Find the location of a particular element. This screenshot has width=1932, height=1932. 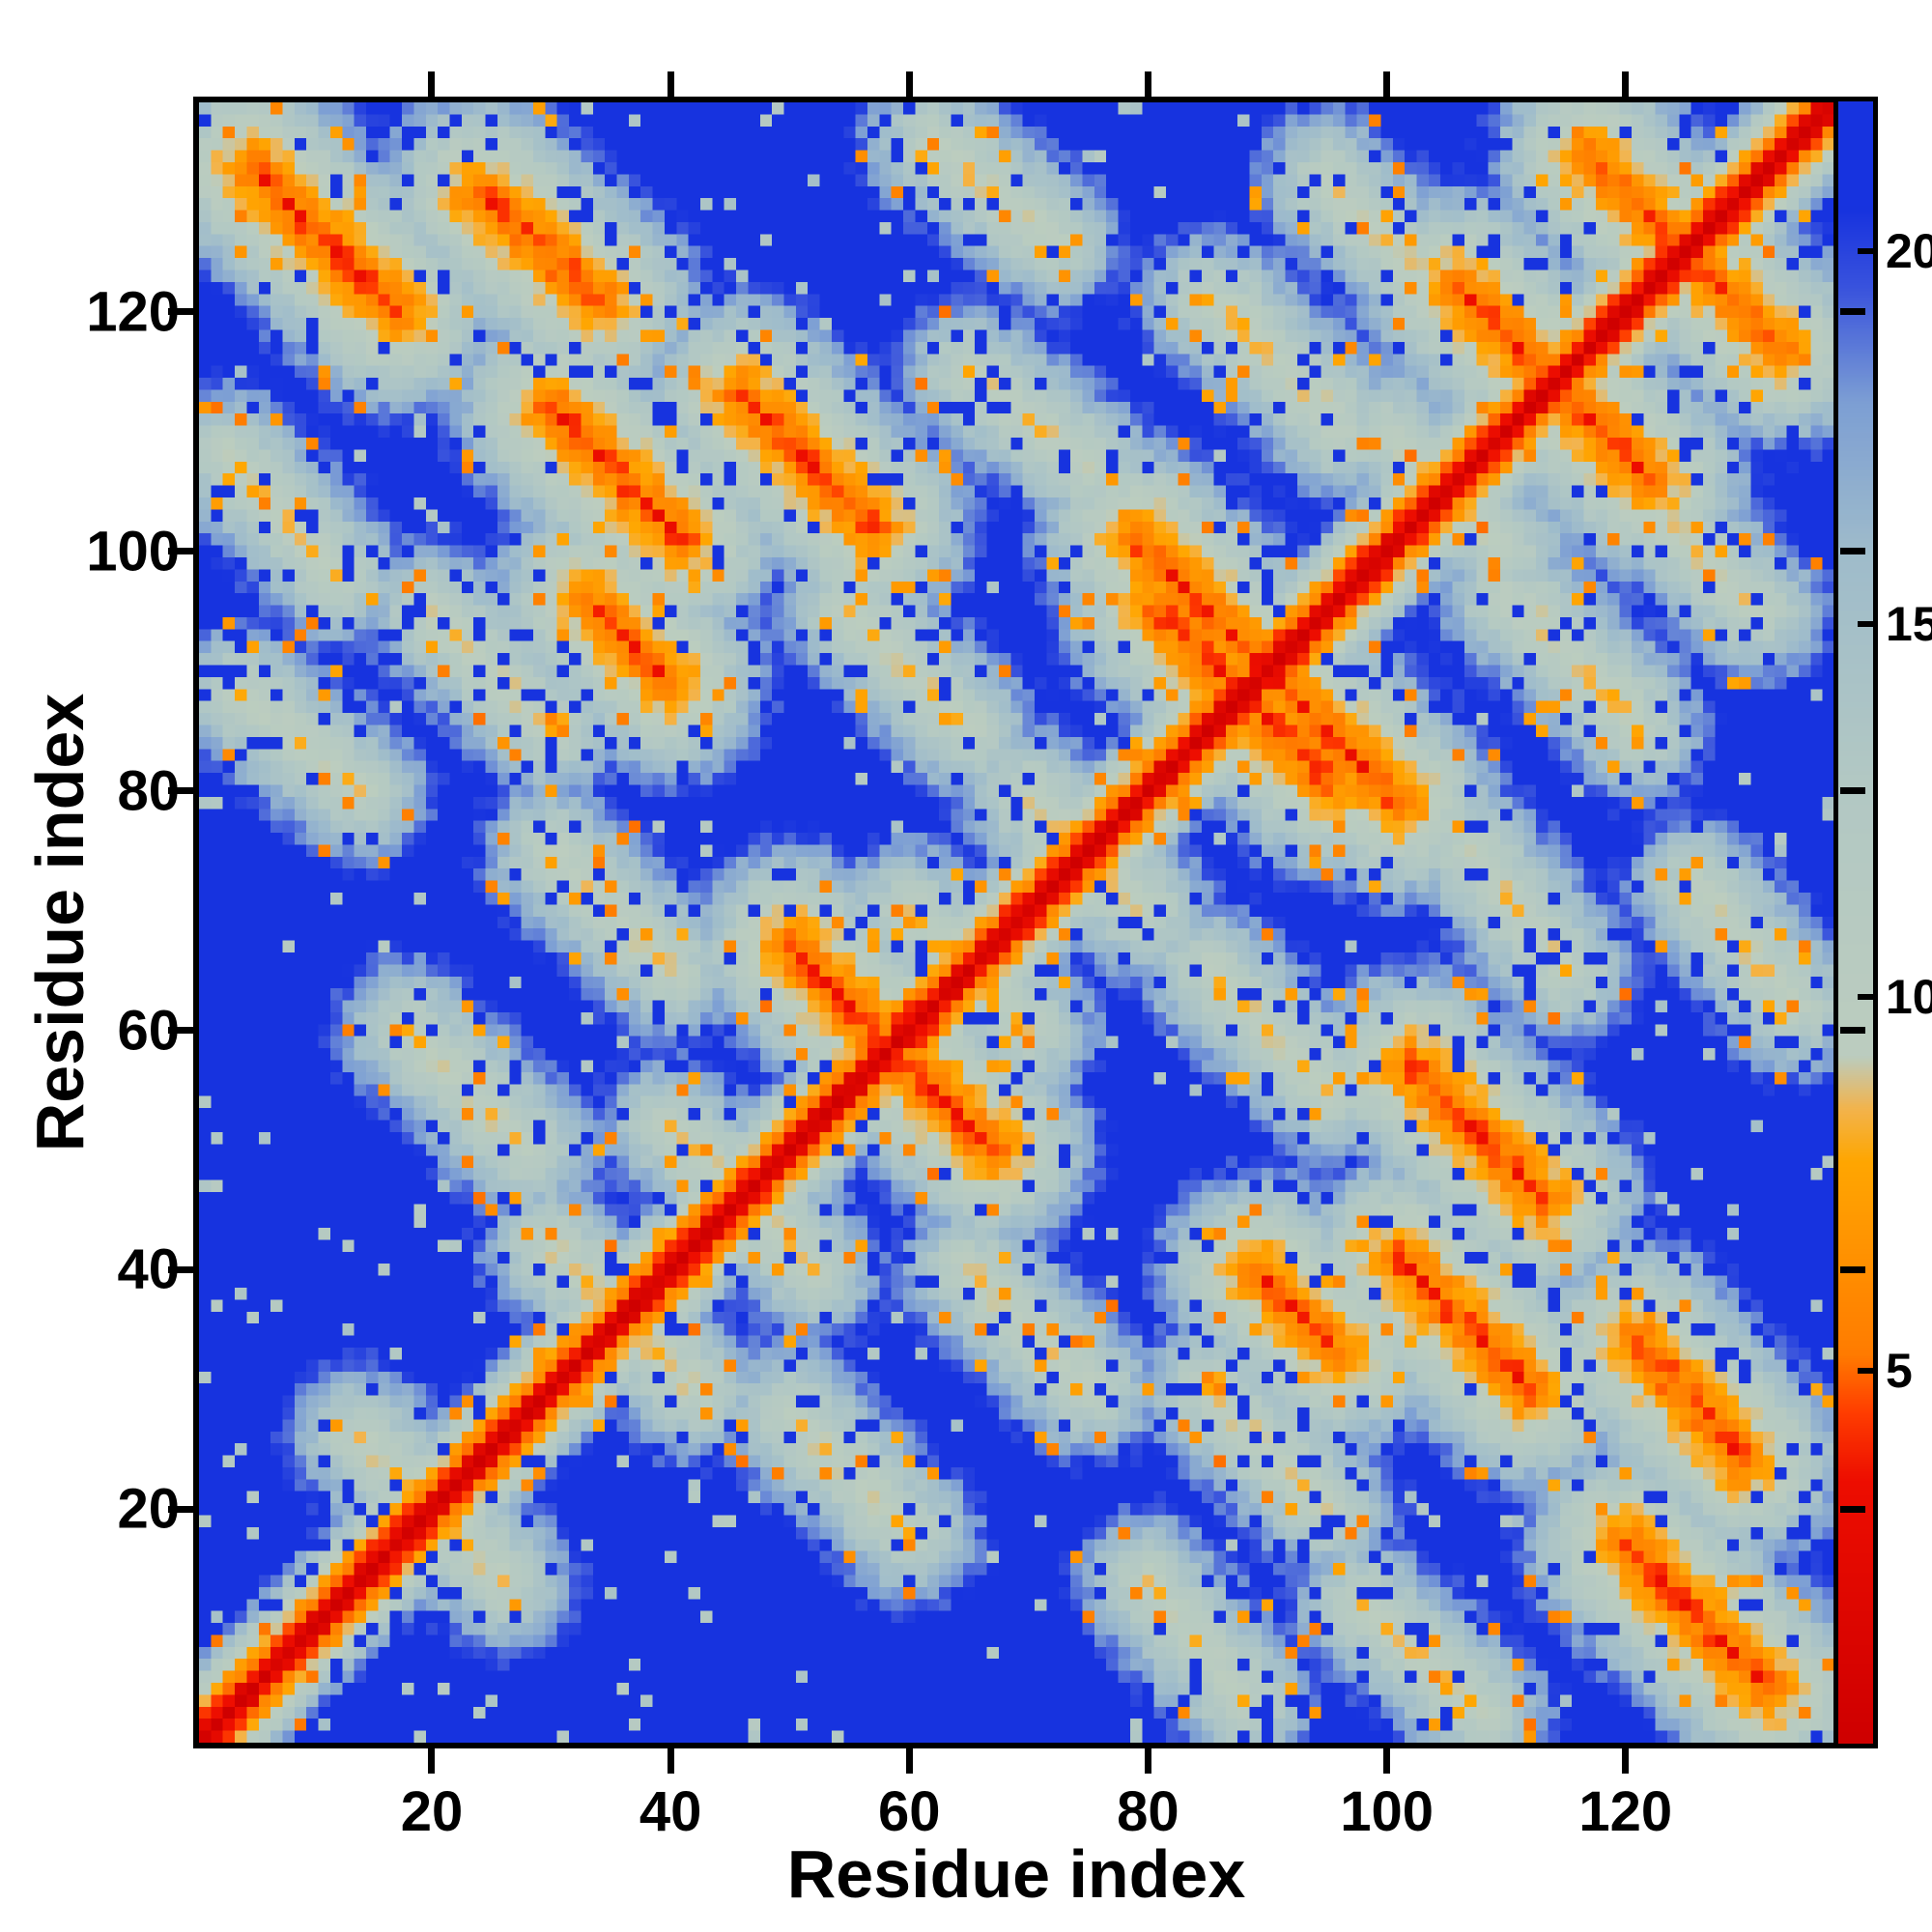

y-tick-label: 100 is located at coordinates (133, 551).